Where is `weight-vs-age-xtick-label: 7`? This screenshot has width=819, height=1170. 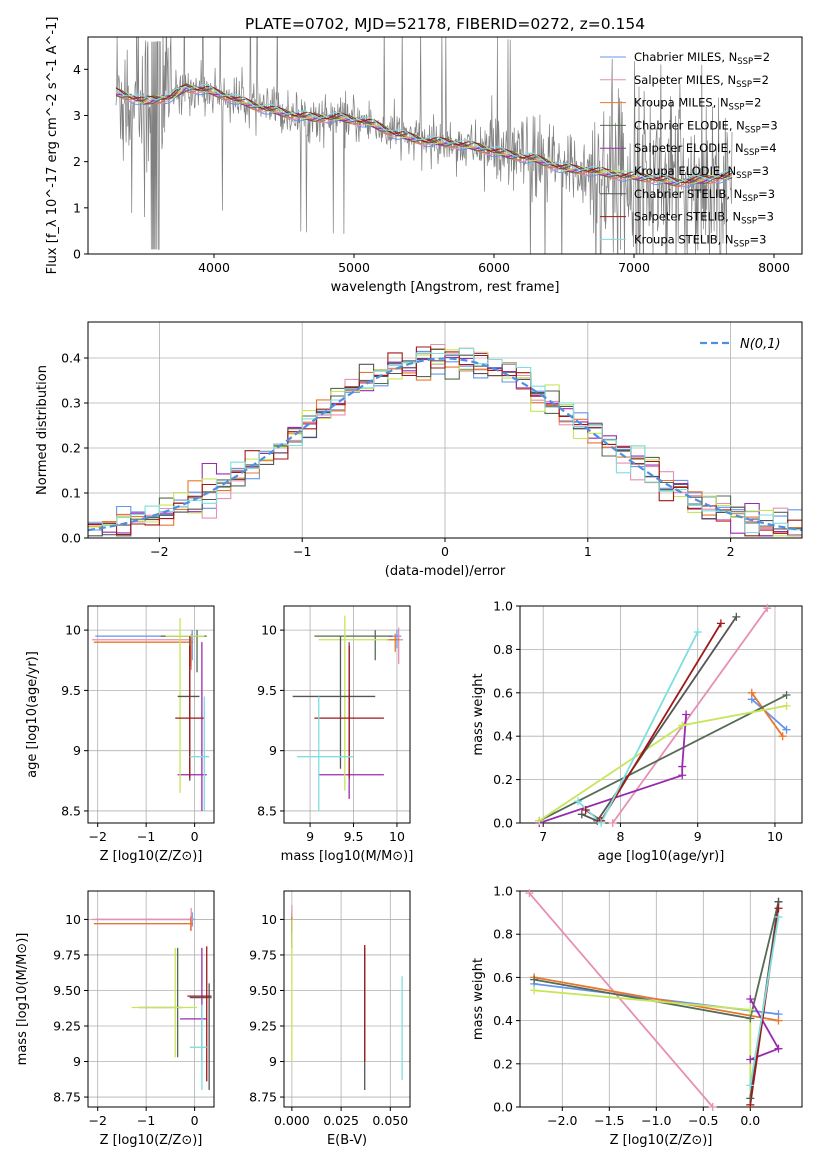 weight-vs-age-xtick-label: 7 is located at coordinates (543, 836).